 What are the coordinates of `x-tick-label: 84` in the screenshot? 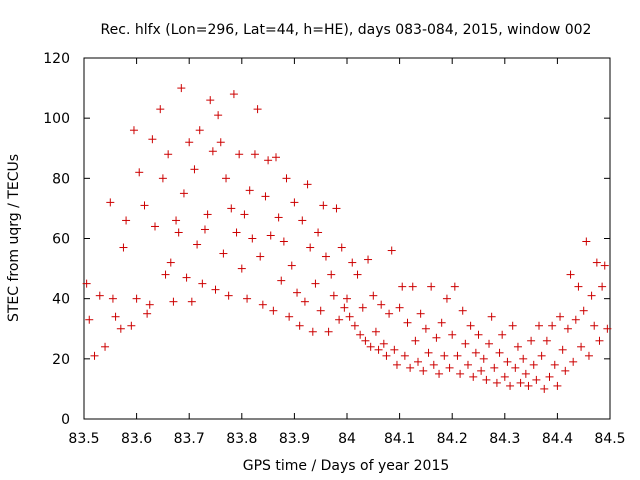 It's located at (347, 439).